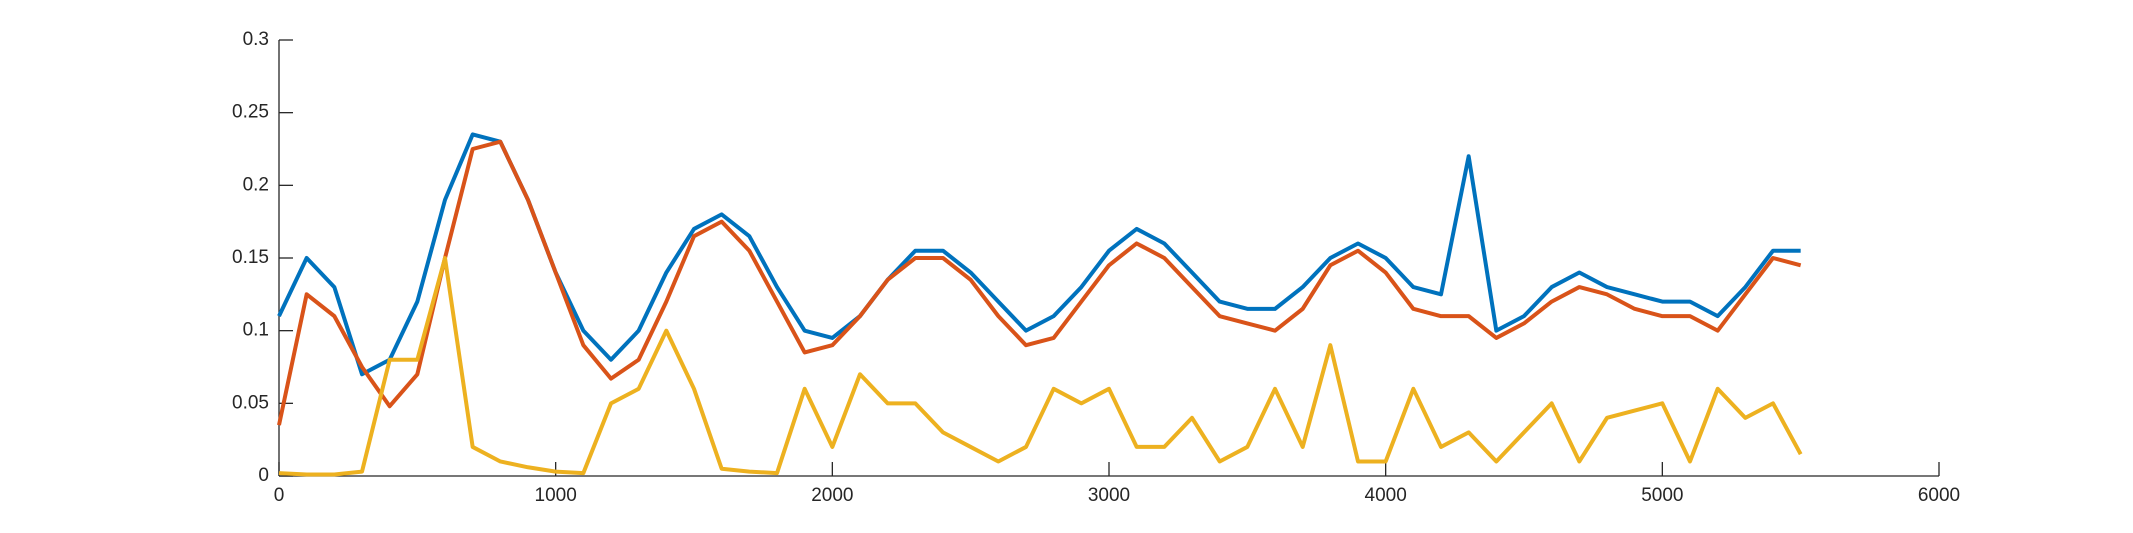  I want to click on y-tick-label: 0.3, so click(256, 39).